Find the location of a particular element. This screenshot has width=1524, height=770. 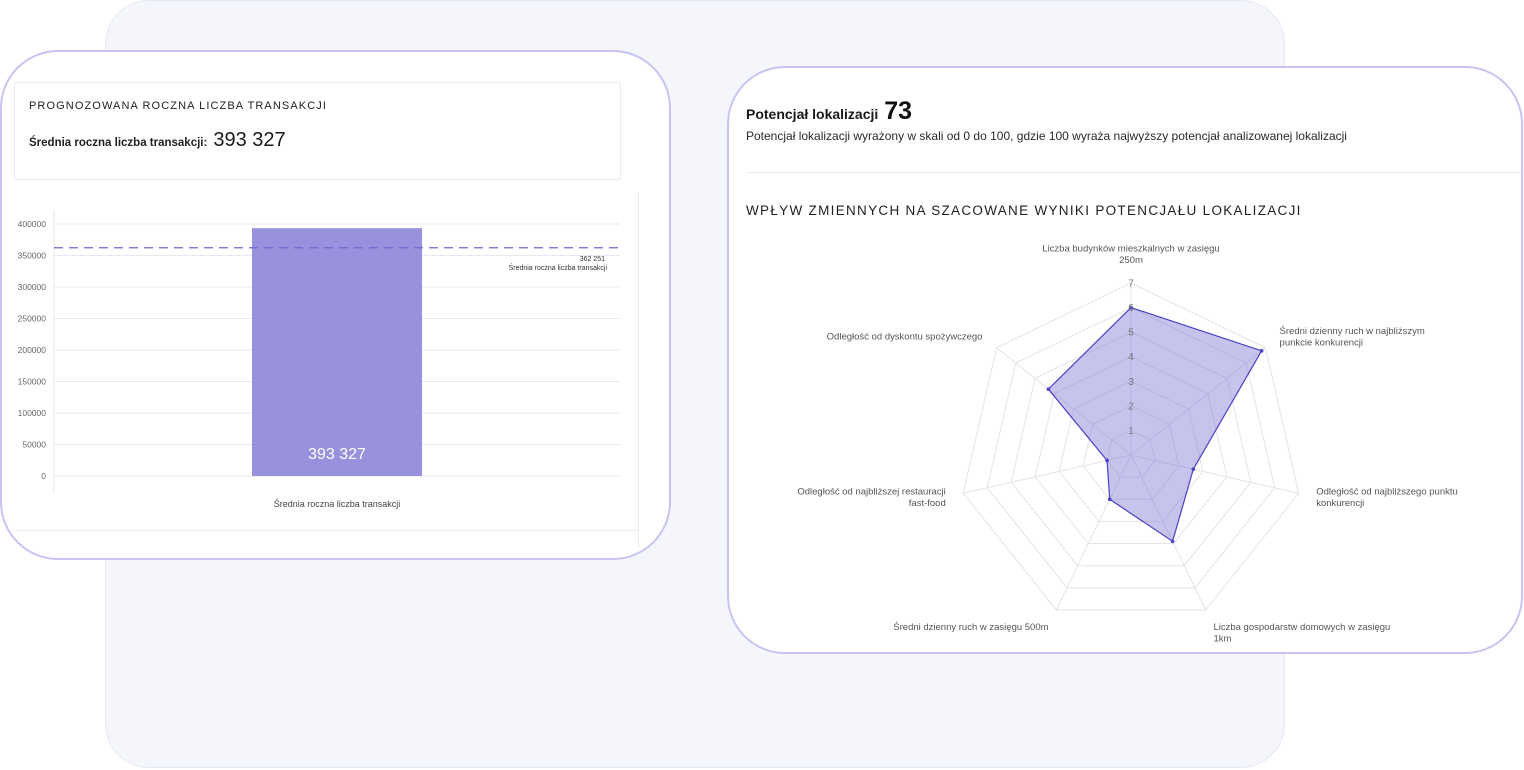

radar-axis-label-line: Liczba gospodarstw domowych w zasięgu is located at coordinates (1301, 627).